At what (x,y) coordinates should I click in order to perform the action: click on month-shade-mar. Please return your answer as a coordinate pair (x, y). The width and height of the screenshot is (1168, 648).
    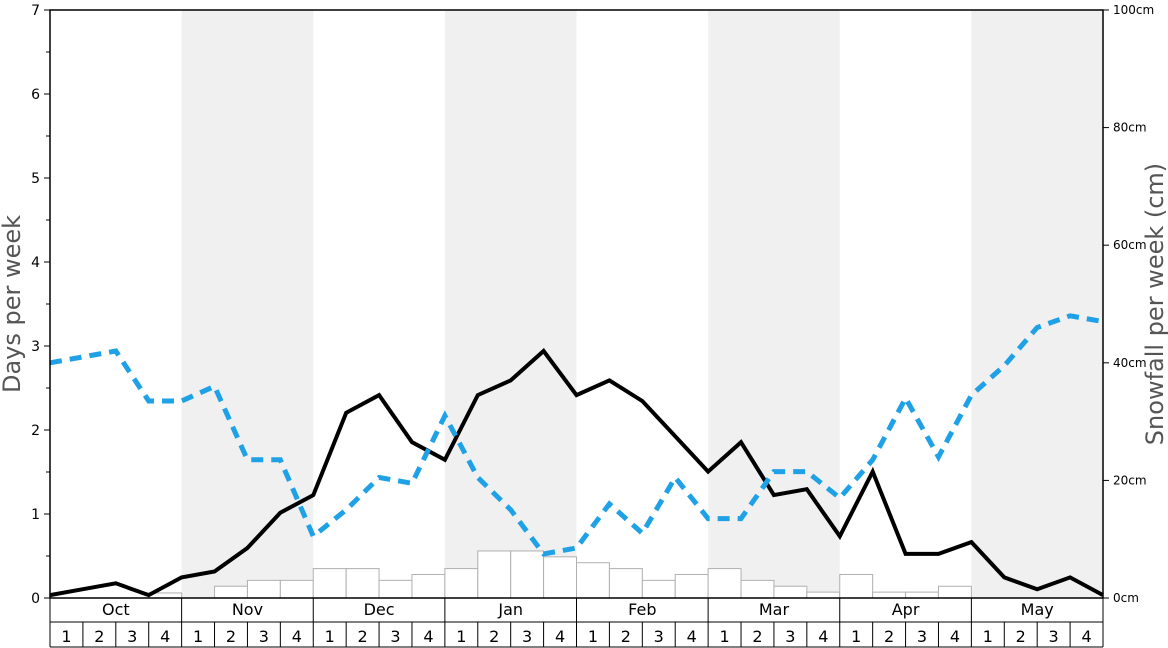
    Looking at the image, I should click on (774, 304).